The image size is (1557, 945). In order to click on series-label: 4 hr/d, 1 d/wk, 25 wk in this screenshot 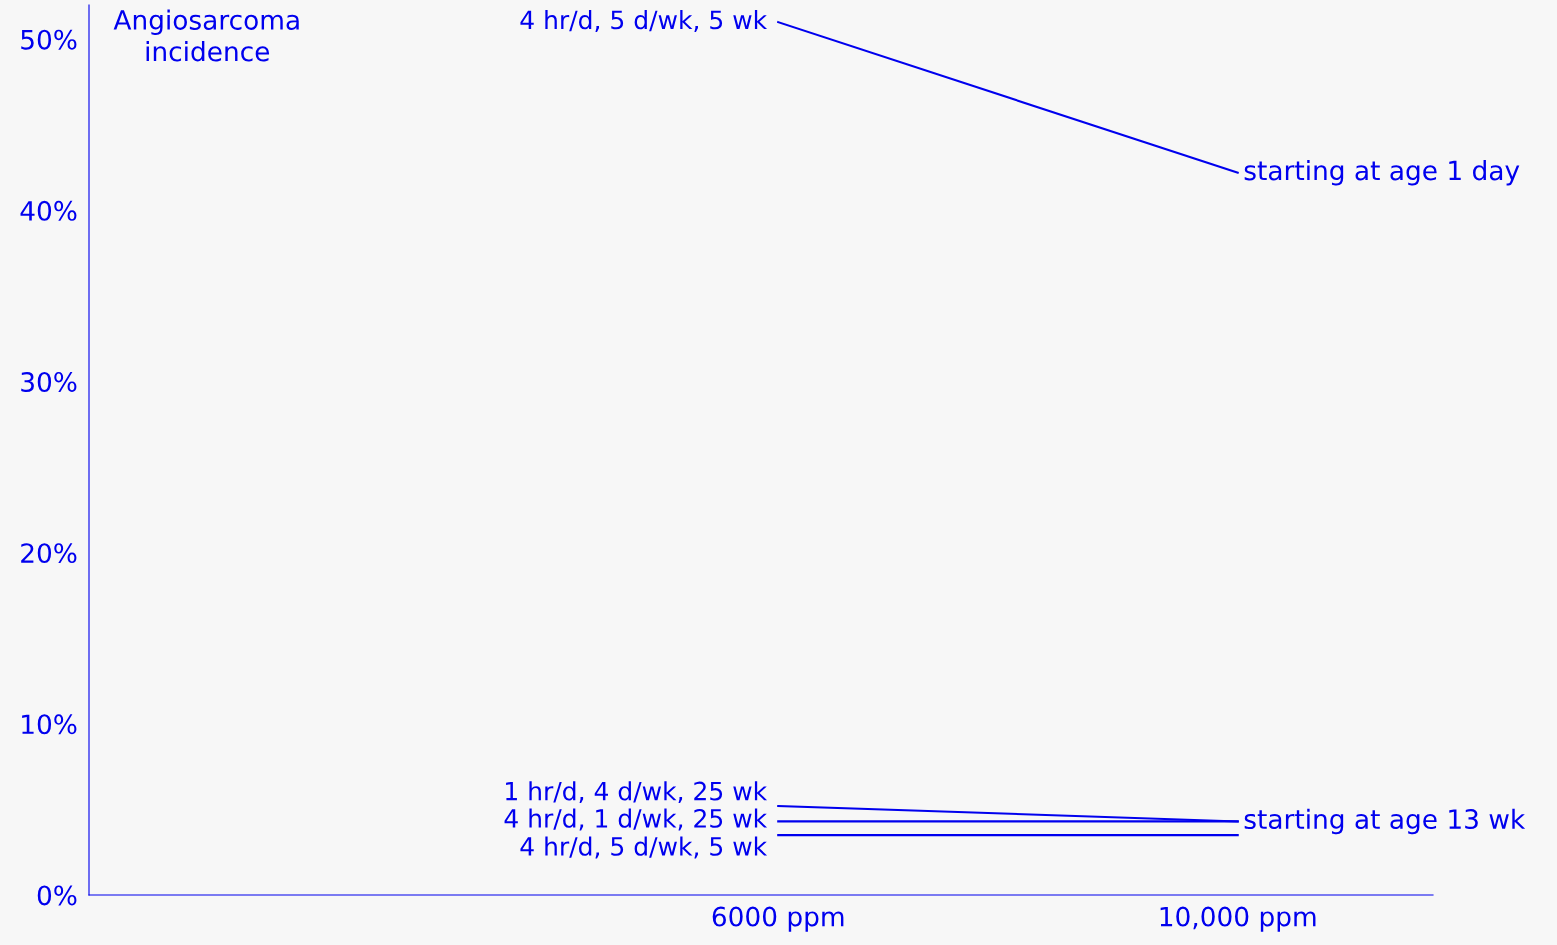, I will do `click(636, 819)`.